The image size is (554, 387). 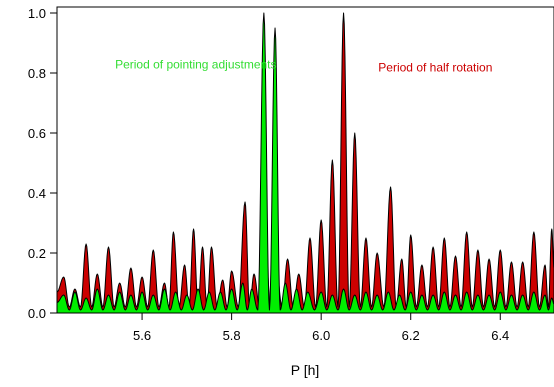 I want to click on x-axis-title: P [h], so click(x=305, y=370).